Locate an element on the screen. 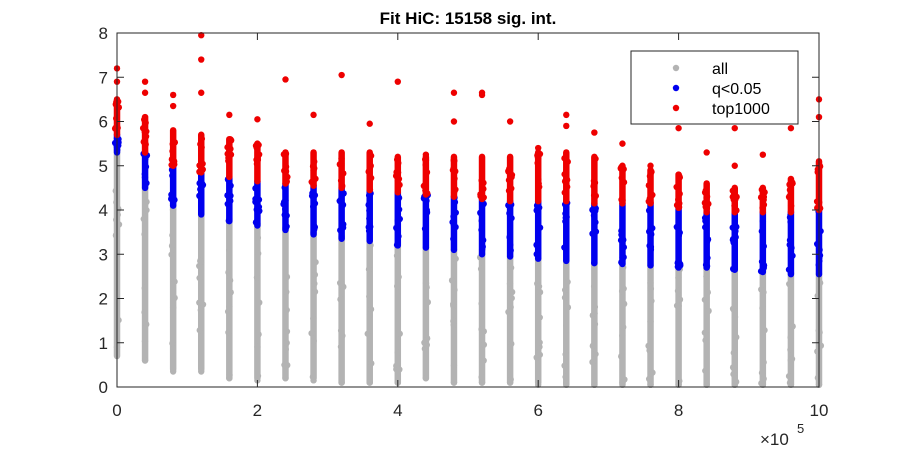 This screenshot has width=900, height=450. x-exponent-base: ×10 is located at coordinates (774, 439).